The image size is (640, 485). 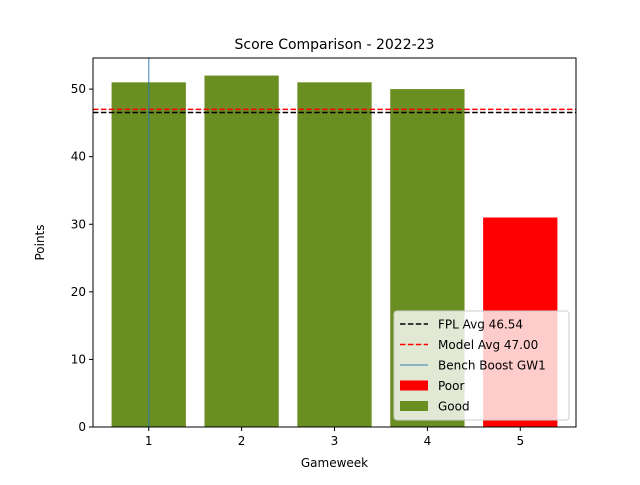 I want to click on y-tick-label-40: 40, so click(x=78, y=157).